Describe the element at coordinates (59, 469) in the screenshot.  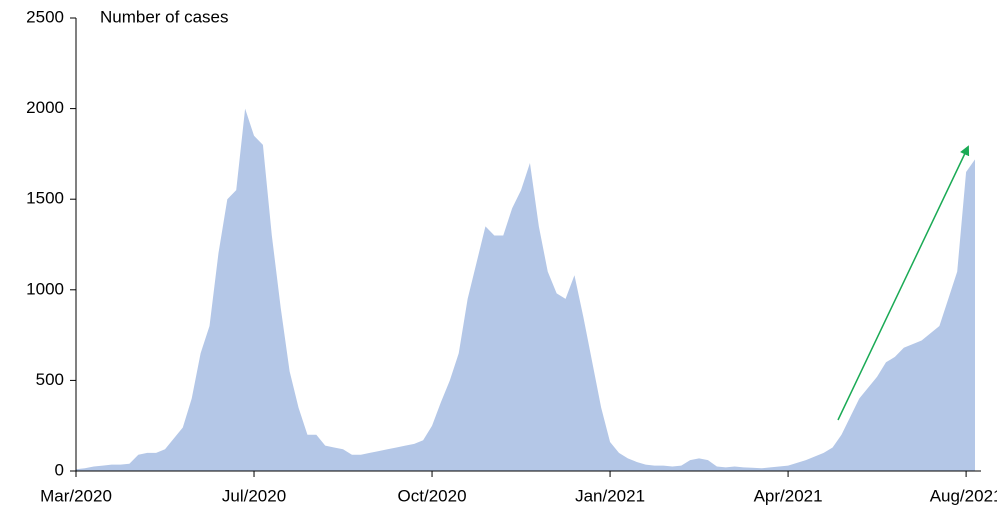
I see `y-tick-label: 0` at that location.